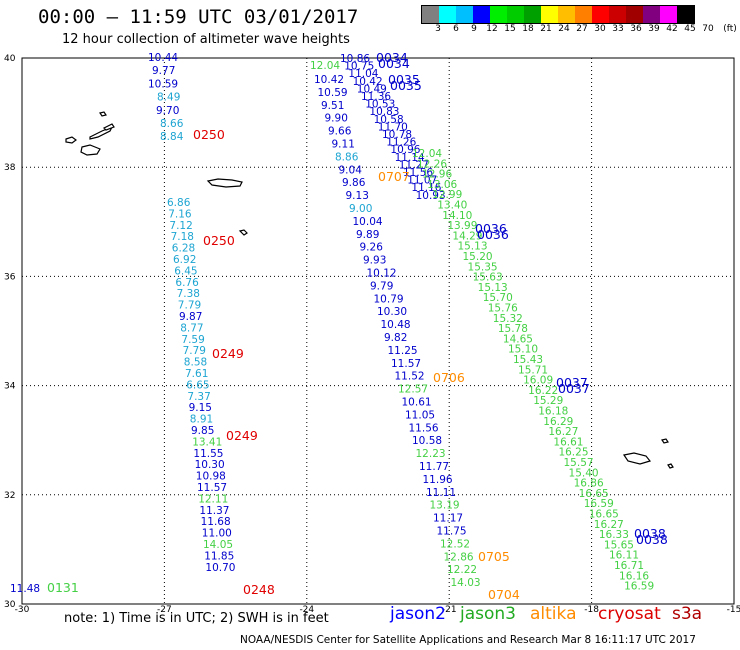  Describe the element at coordinates (466, 583) in the screenshot. I see `swh-value: 14.03` at that location.